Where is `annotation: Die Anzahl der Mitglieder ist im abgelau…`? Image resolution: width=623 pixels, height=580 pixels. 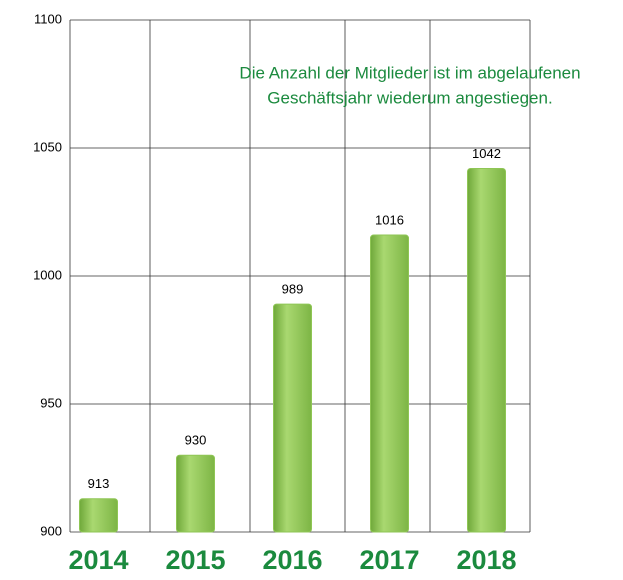 annotation: Die Anzahl der Mitglieder ist im abgelau… is located at coordinates (409, 72).